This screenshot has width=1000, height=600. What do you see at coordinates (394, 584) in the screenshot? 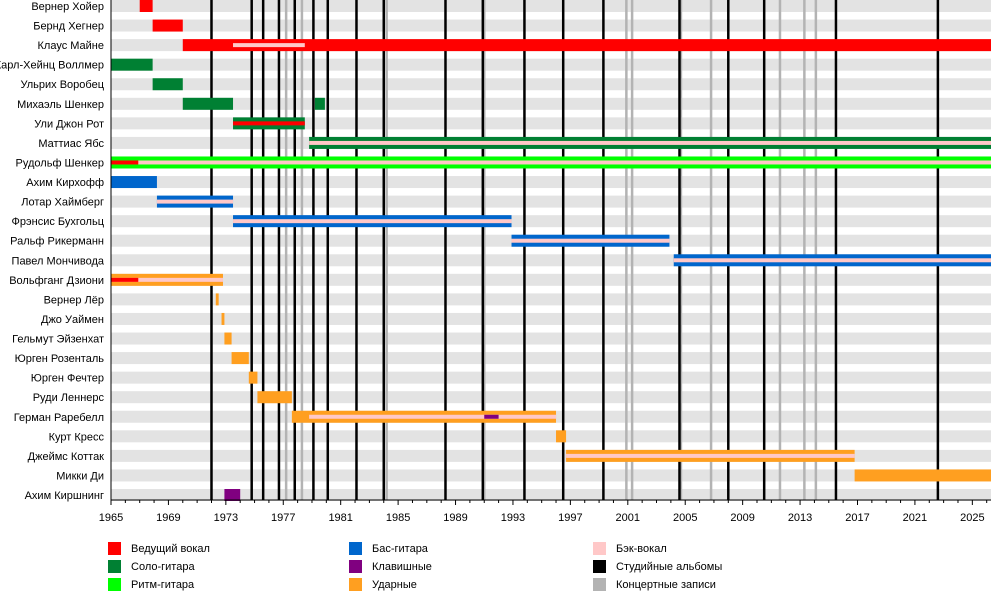
I see `legend-label: Ударные` at bounding box center [394, 584].